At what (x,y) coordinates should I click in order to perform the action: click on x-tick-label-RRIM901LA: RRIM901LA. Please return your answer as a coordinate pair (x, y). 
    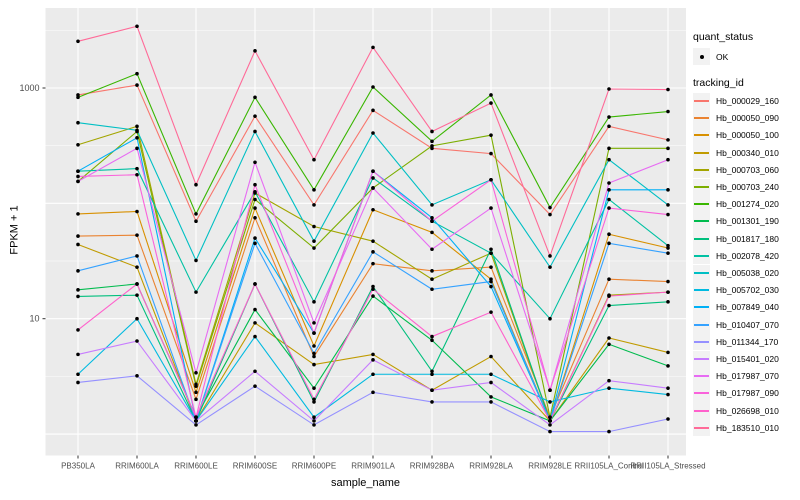
    Looking at the image, I should click on (373, 466).